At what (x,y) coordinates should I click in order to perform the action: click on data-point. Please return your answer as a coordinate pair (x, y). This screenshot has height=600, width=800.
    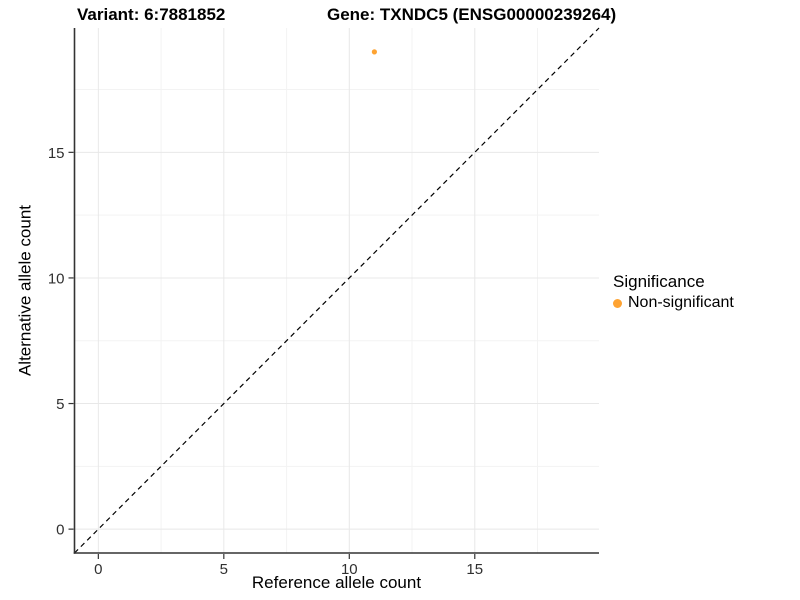
    Looking at the image, I should click on (374, 52).